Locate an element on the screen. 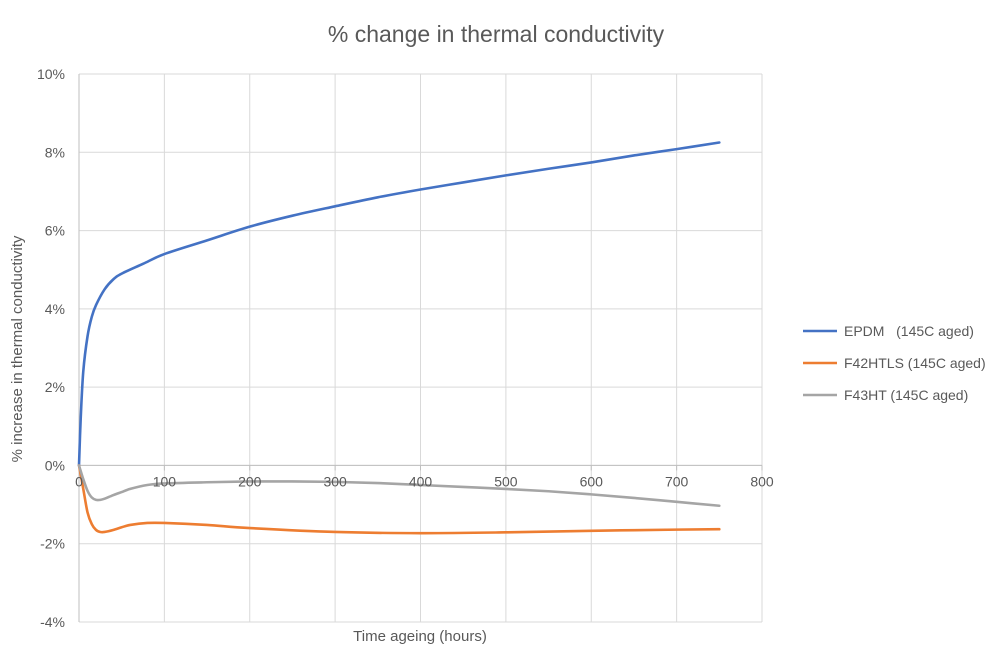 This screenshot has width=1000, height=663. y-tick-label: 4% is located at coordinates (55, 309).